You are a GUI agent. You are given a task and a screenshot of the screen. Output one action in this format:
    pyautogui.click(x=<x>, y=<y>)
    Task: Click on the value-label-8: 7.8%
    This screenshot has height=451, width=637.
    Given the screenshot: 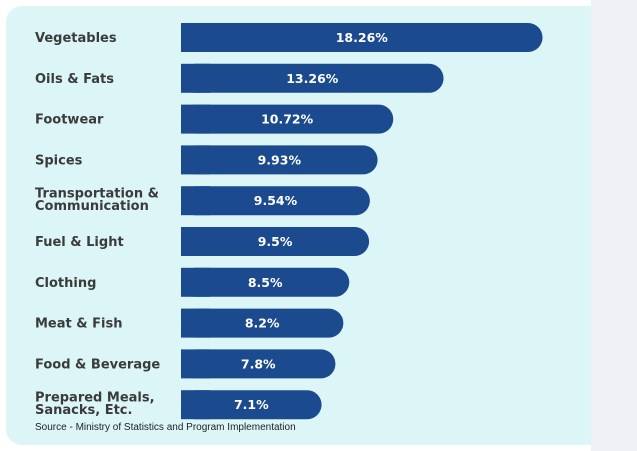 What is the action you would take?
    pyautogui.click(x=258, y=363)
    